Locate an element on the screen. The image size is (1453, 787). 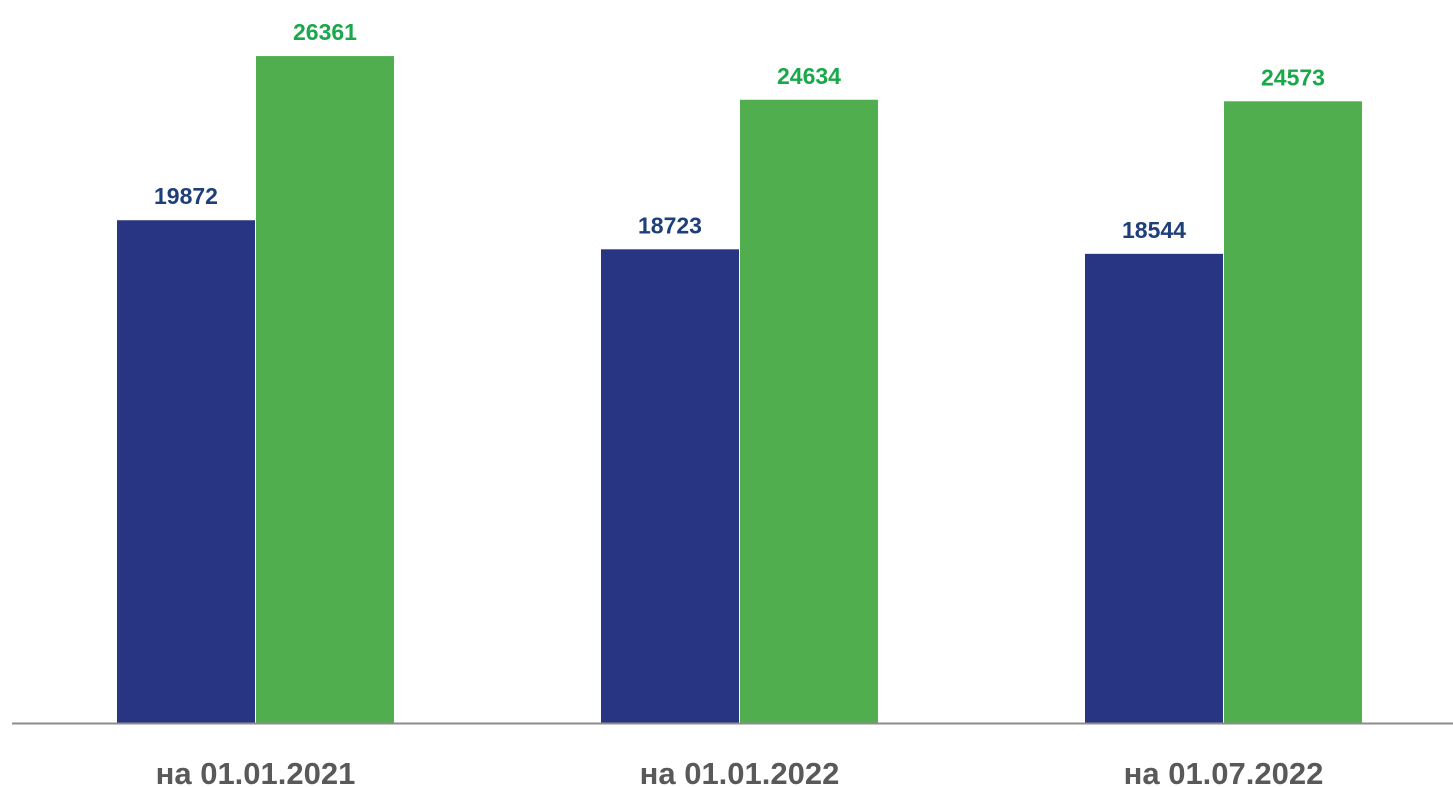
bar-series1-cat2 is located at coordinates (670, 486).